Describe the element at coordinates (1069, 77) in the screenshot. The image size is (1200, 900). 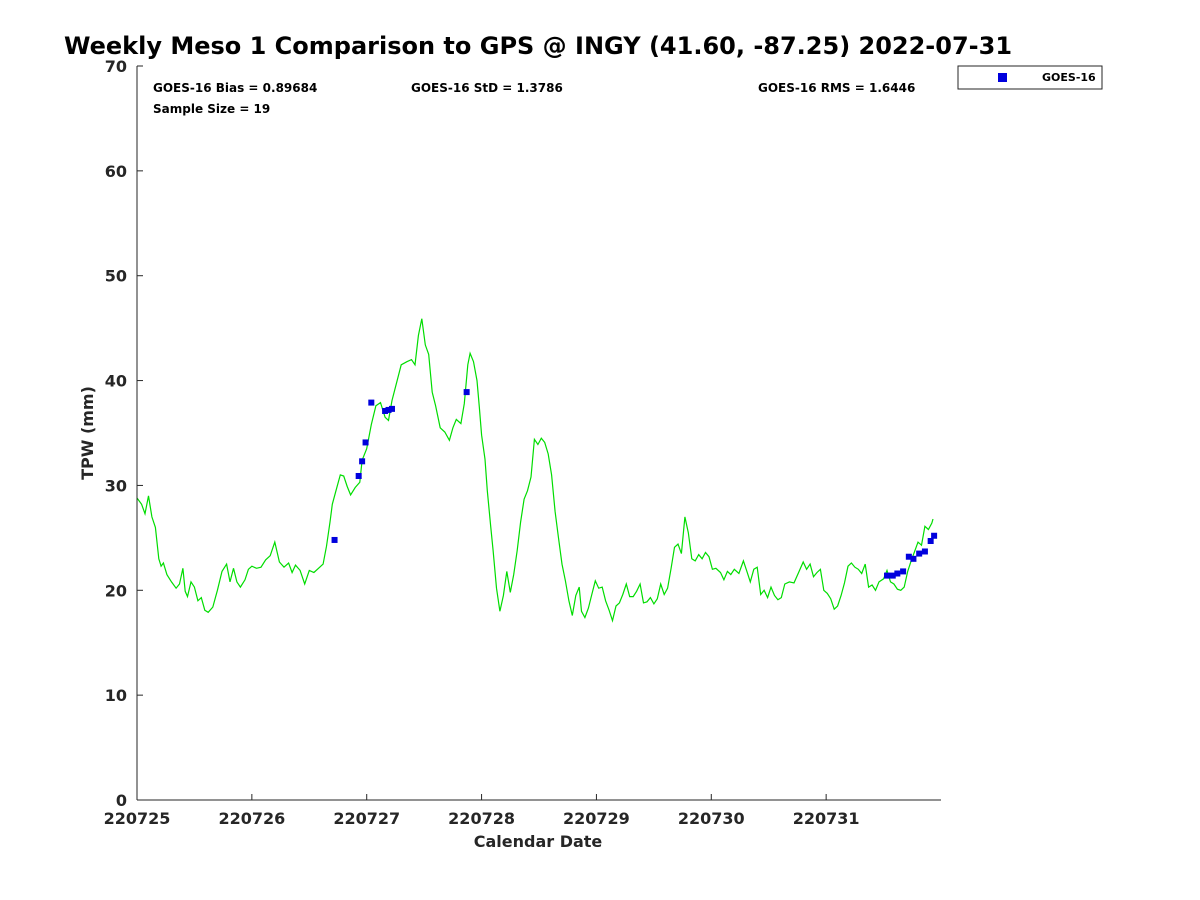
I see `legend-label-goes16: GOES-16` at that location.